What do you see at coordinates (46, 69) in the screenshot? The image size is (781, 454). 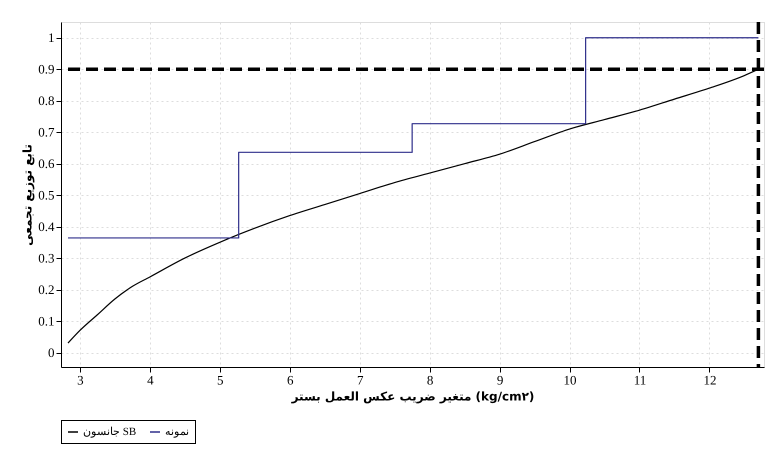 I see `y-tick-label: 0.9` at bounding box center [46, 69].